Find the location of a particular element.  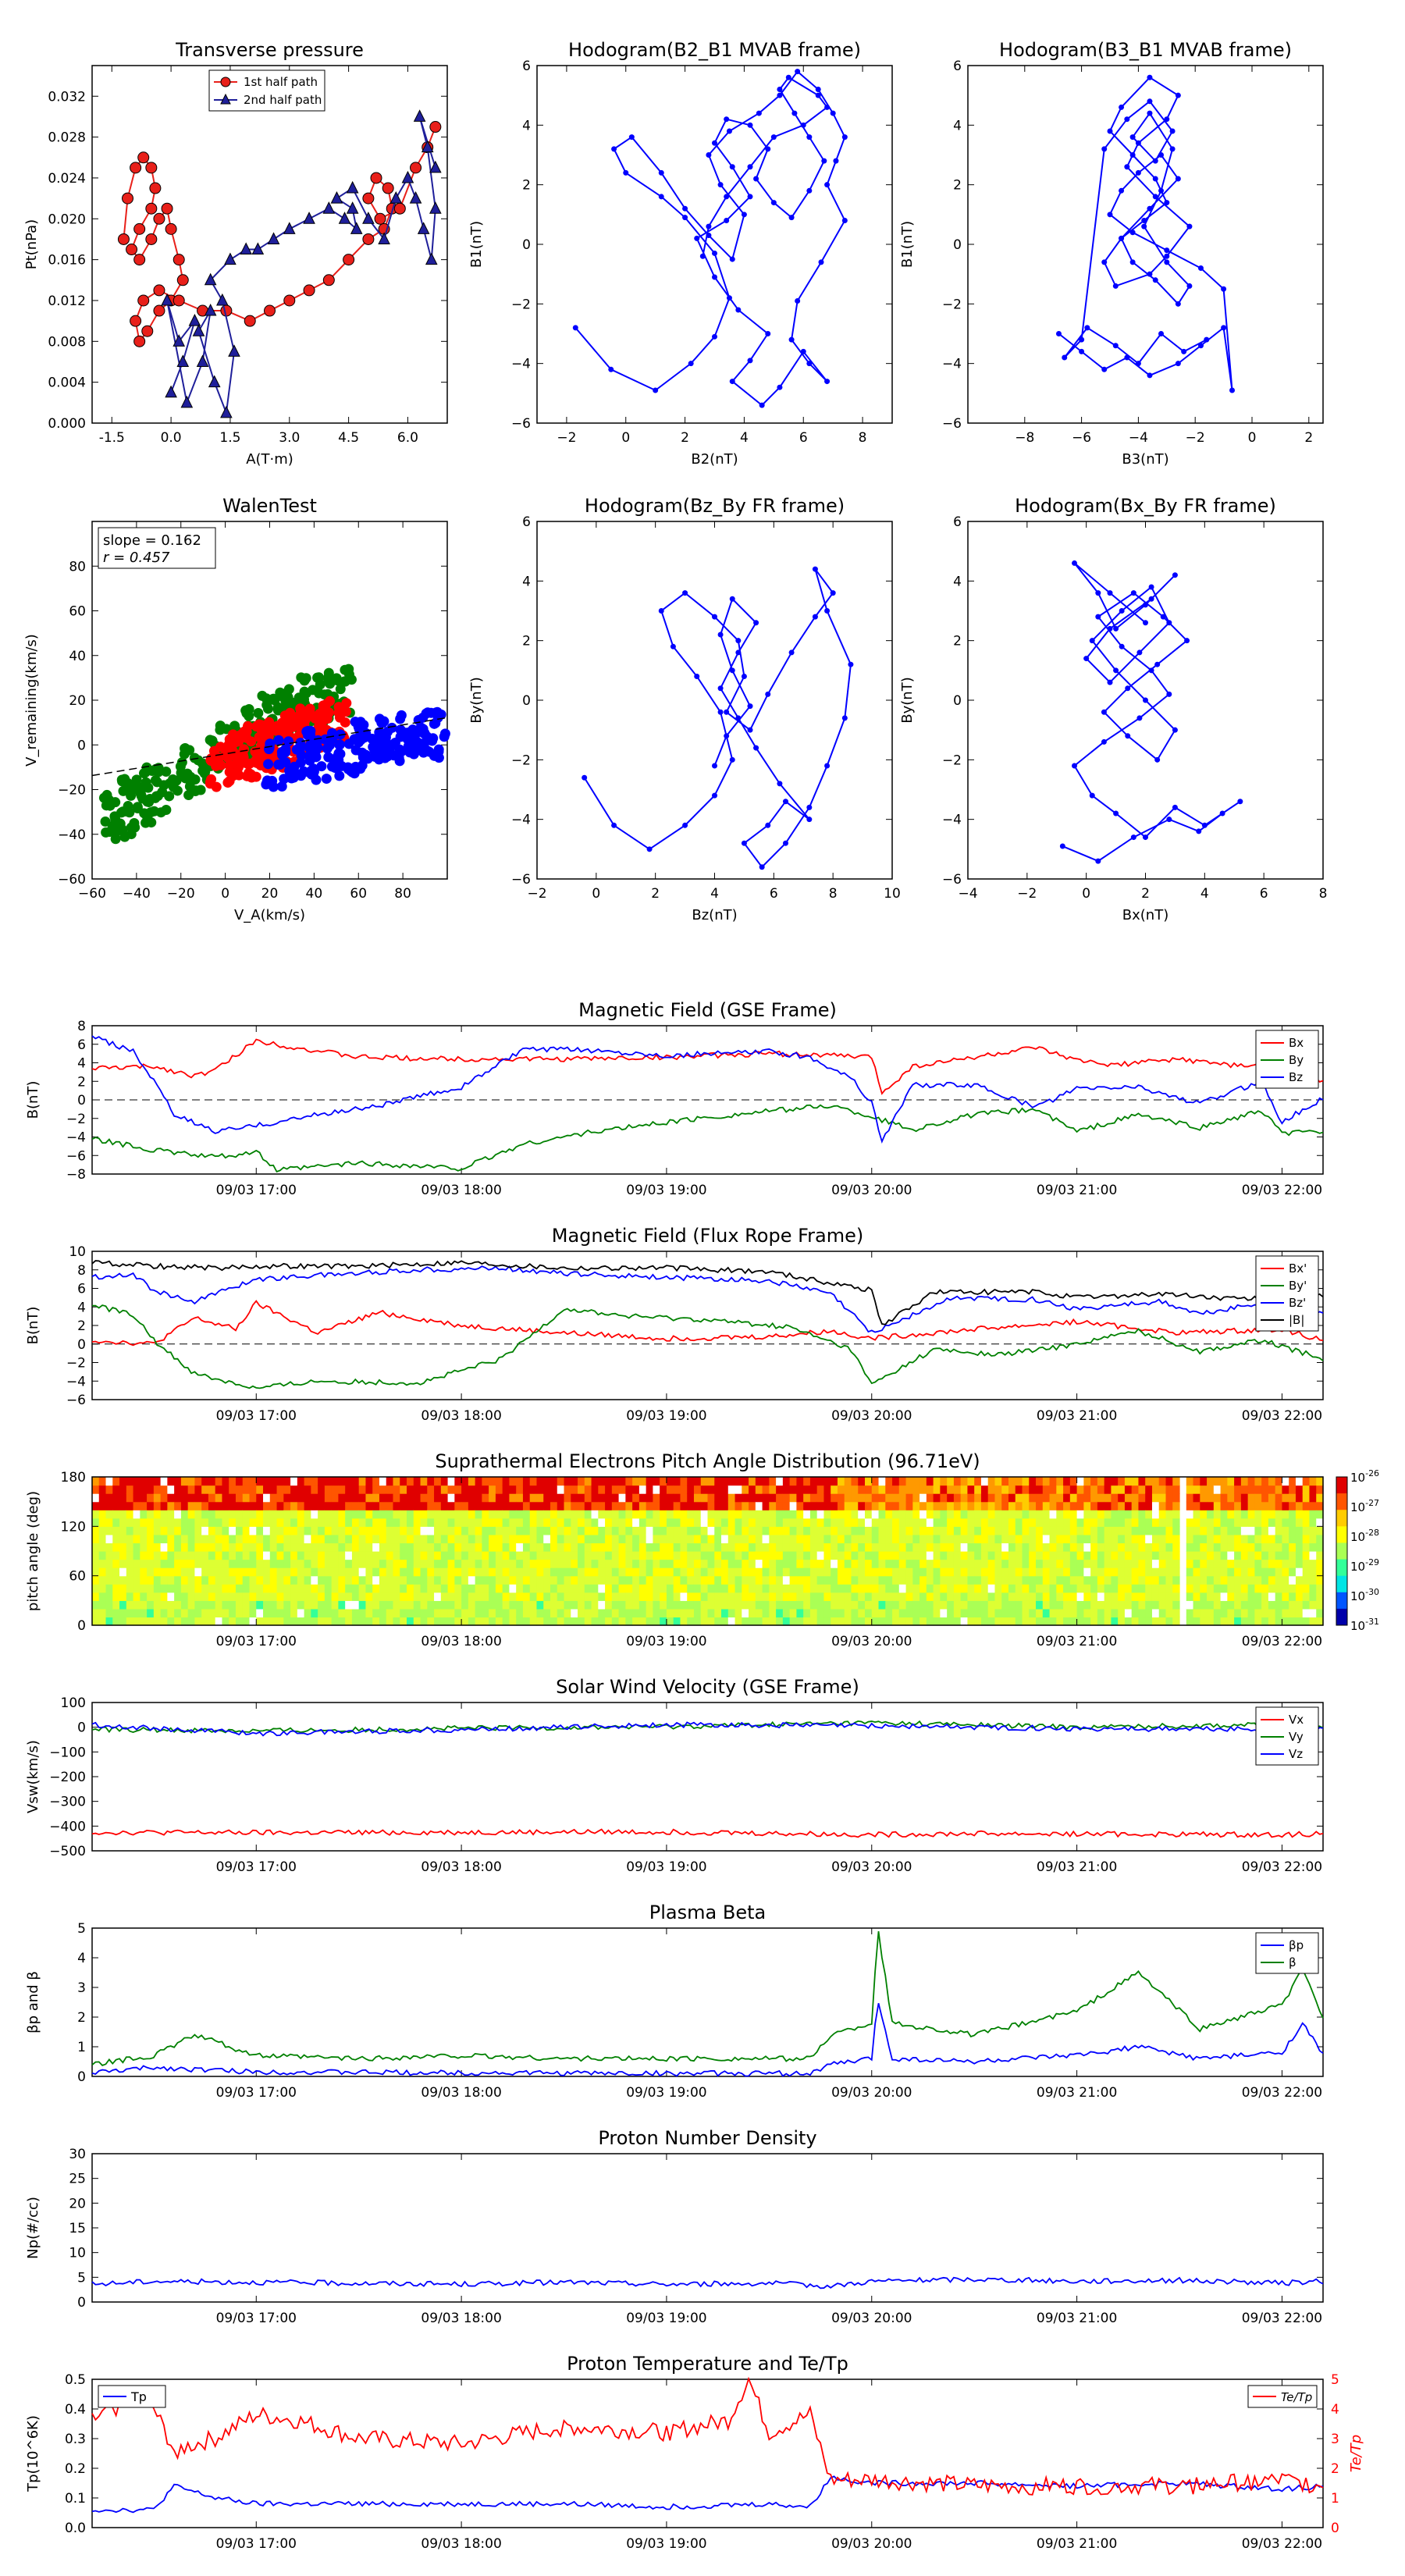

h4-xtick-label: 8 is located at coordinates (1323, 894).